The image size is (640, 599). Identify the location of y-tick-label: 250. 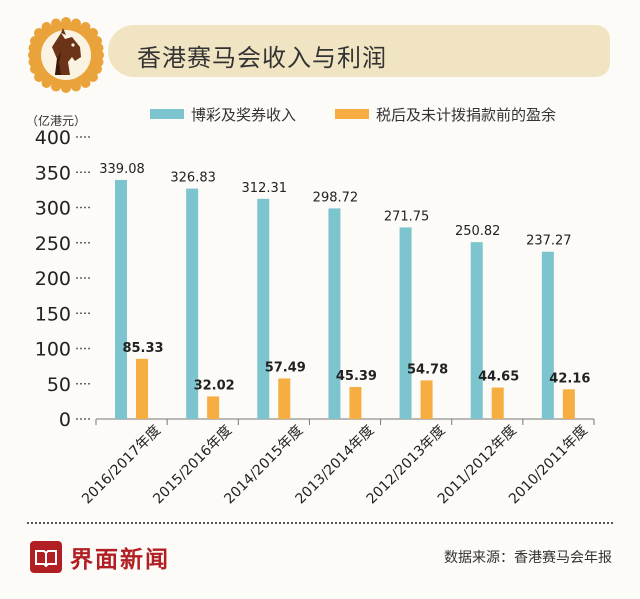
(53, 244).